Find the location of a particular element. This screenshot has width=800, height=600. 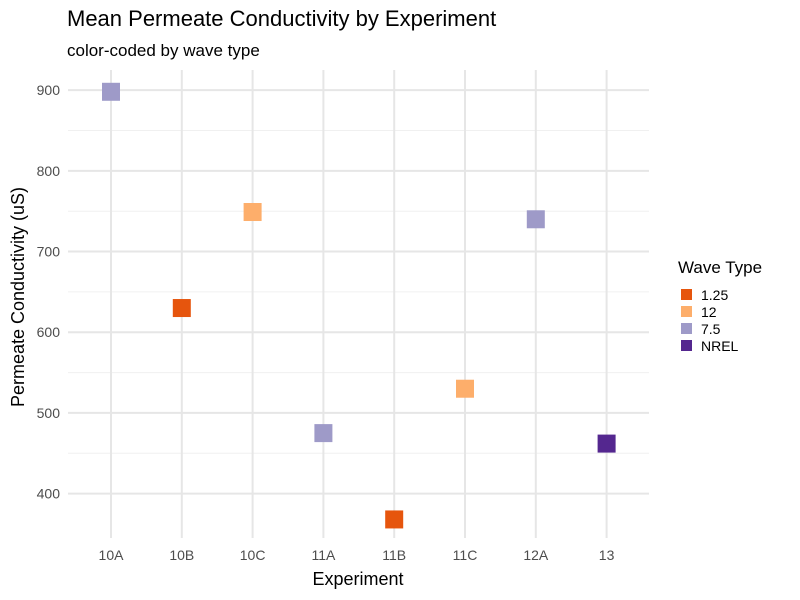

legend-label: 12 is located at coordinates (709, 311).